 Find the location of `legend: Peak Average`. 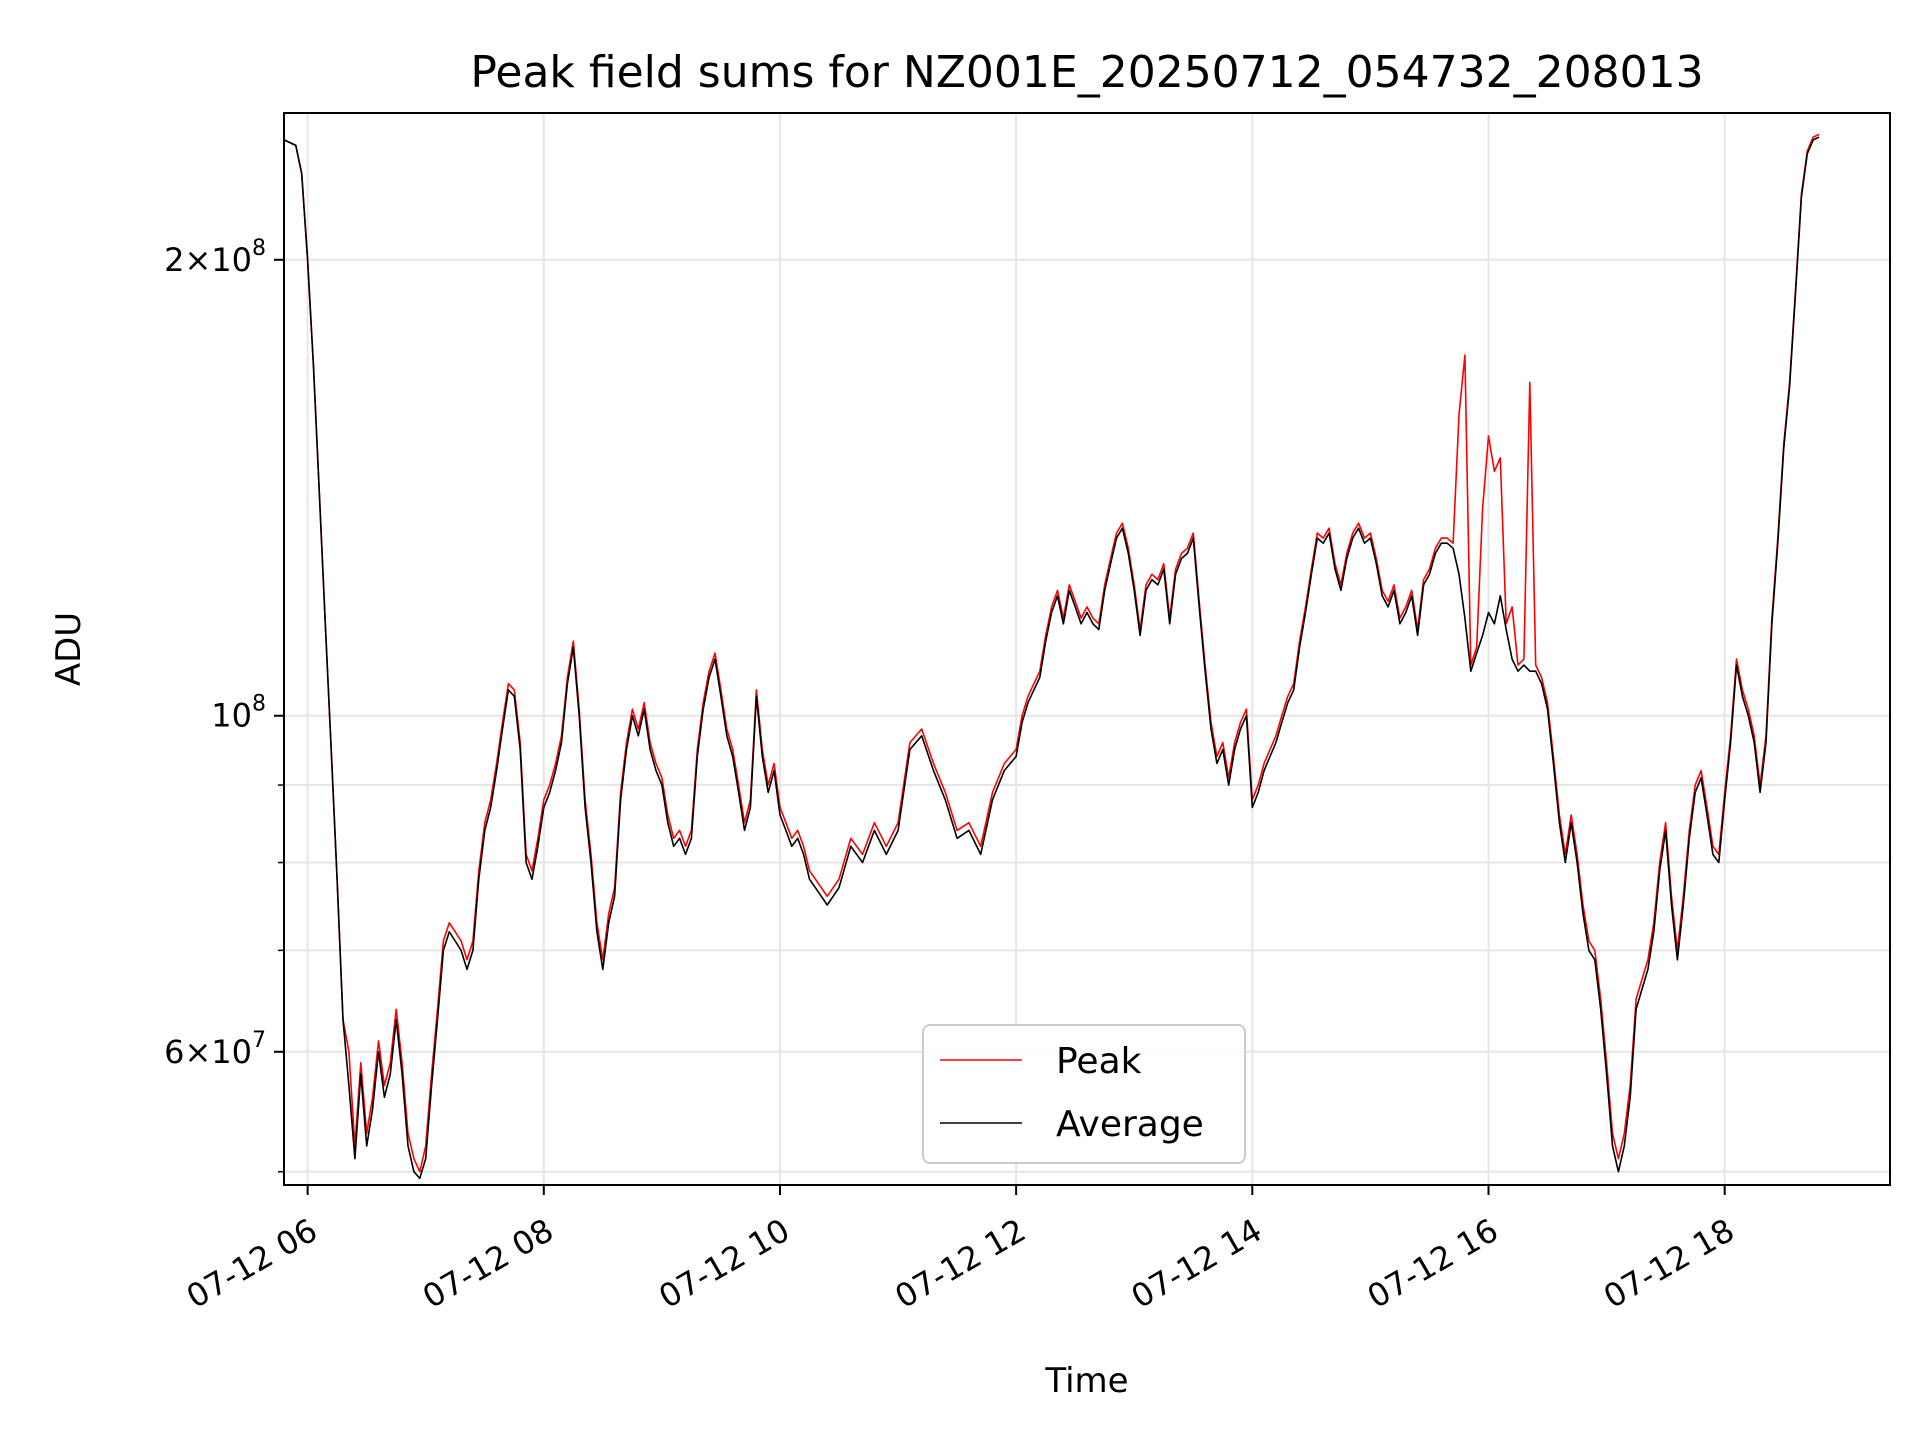

legend: Peak Average is located at coordinates (1084, 1094).